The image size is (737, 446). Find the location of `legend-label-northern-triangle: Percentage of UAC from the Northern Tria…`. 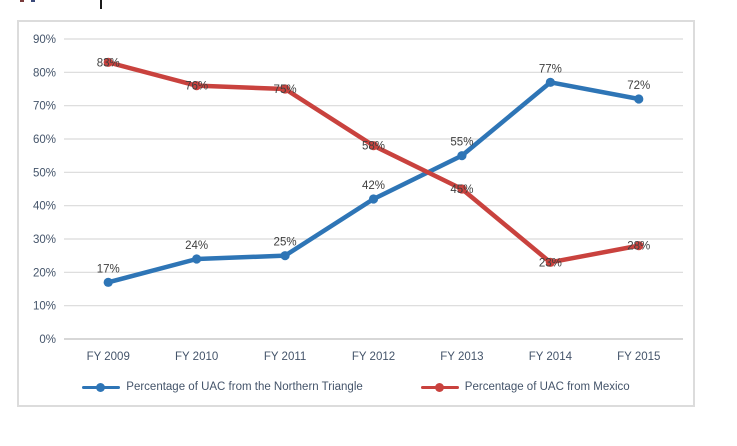

legend-label-northern-triangle: Percentage of UAC from the Northern Tria… is located at coordinates (244, 387).